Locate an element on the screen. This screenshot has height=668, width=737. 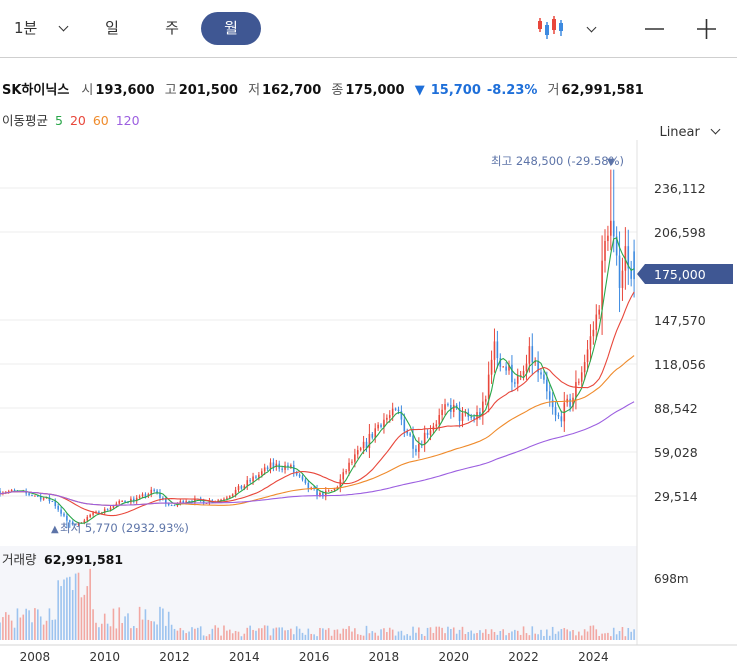
period-daily-button: 일 is located at coordinates (112, 28).